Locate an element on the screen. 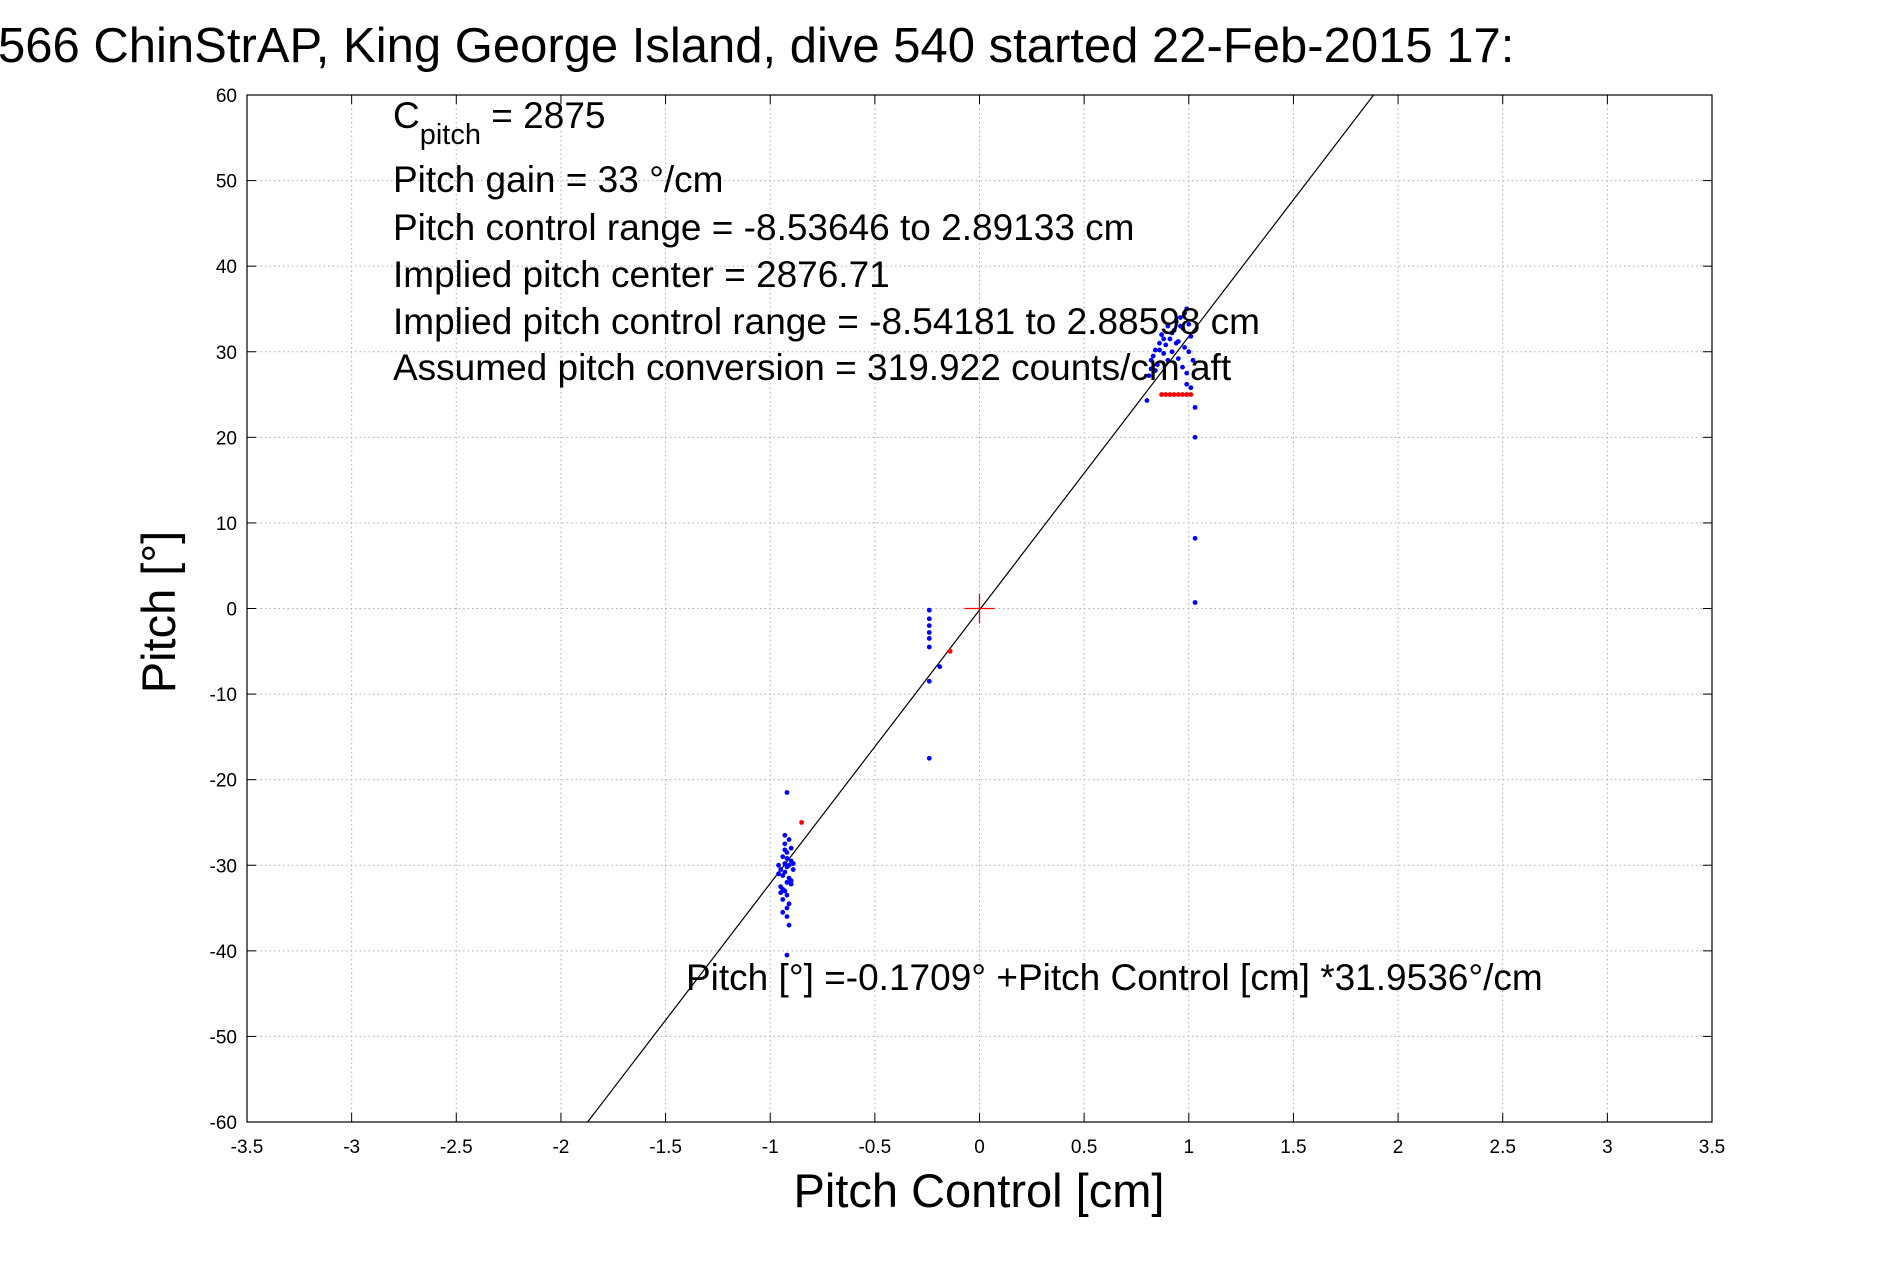  x-tick-labels: -3.5 -3 -2.5 -2 -1.5 -1 -0.5 0 0.5 1 1.5 2 2.5 3 3.5 is located at coordinates (978, 1147).